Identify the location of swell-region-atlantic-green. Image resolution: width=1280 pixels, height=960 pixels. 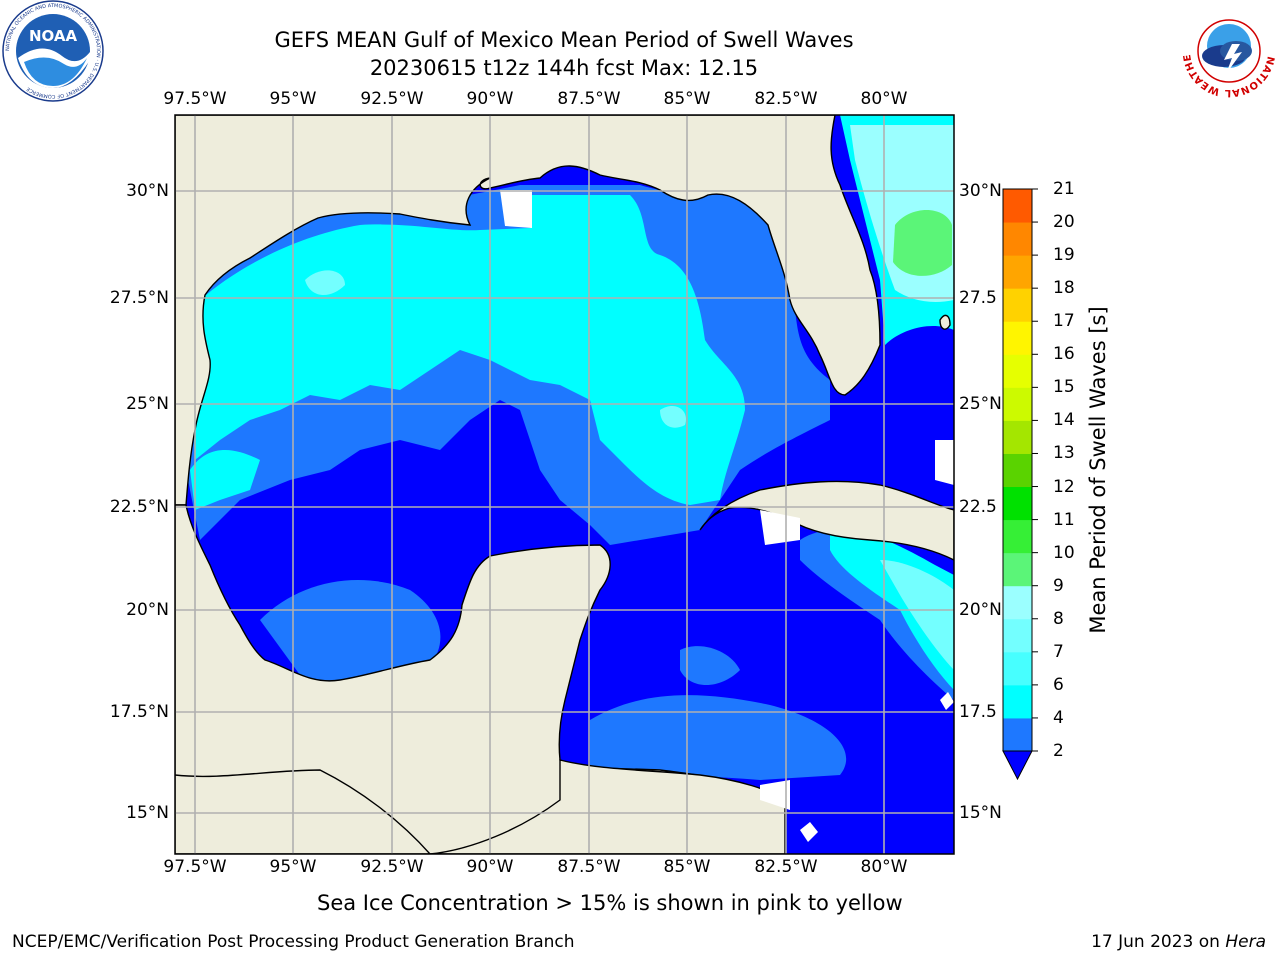
(922, 243).